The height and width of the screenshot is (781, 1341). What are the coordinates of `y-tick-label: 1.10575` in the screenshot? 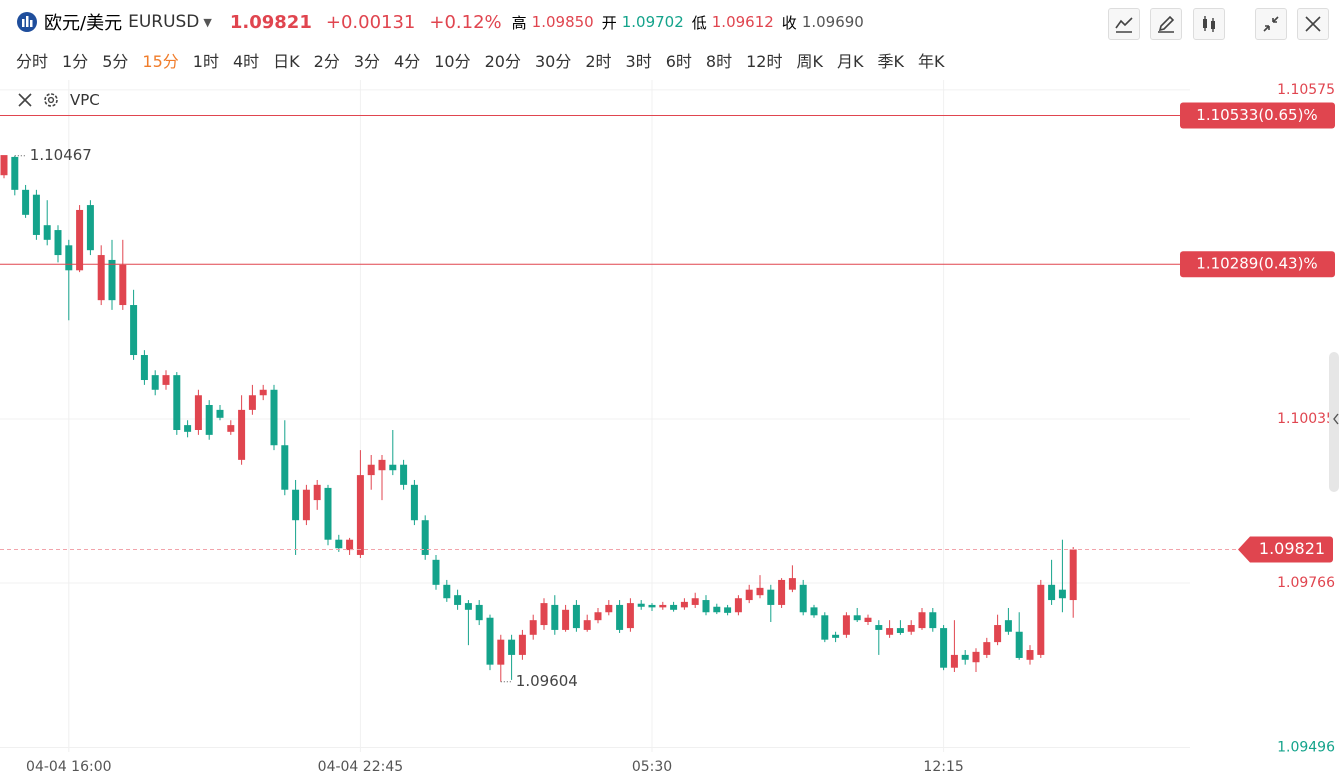 It's located at (1306, 90).